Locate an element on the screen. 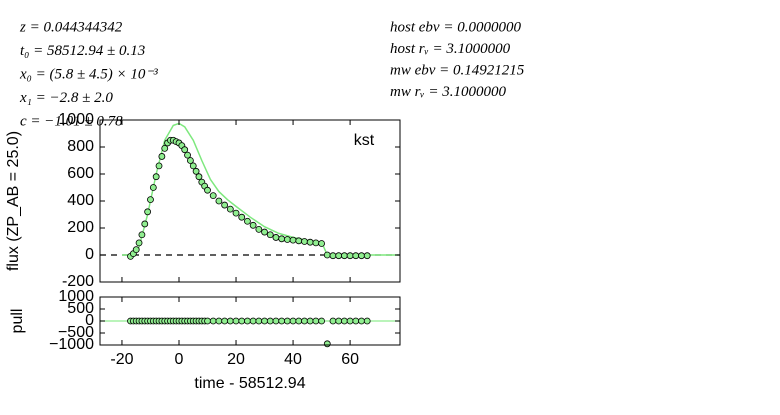 This screenshot has height=415, width=780. dust-param: mw rᵥ = 3.1000000 is located at coordinates (448, 92).